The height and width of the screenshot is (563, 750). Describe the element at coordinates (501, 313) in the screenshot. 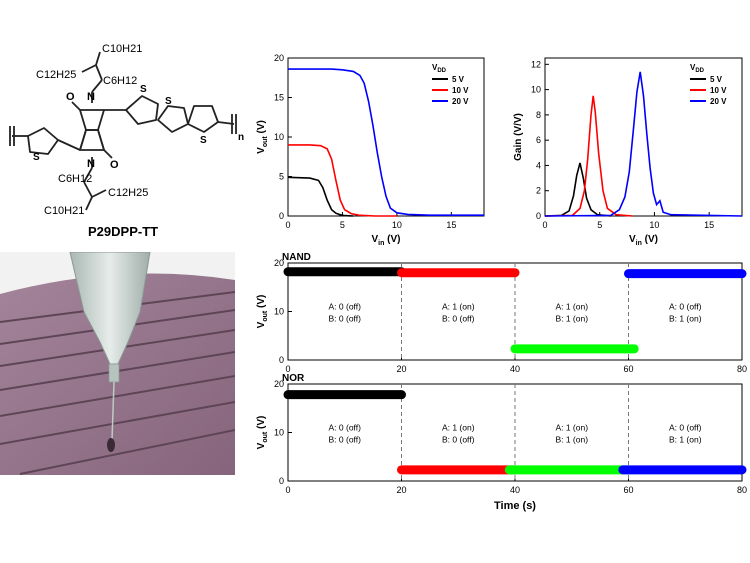

I see `chart-nand: 0 20 40 60 80 0 10 20 Vout (V) NAND A: 0 (off) B` at that location.